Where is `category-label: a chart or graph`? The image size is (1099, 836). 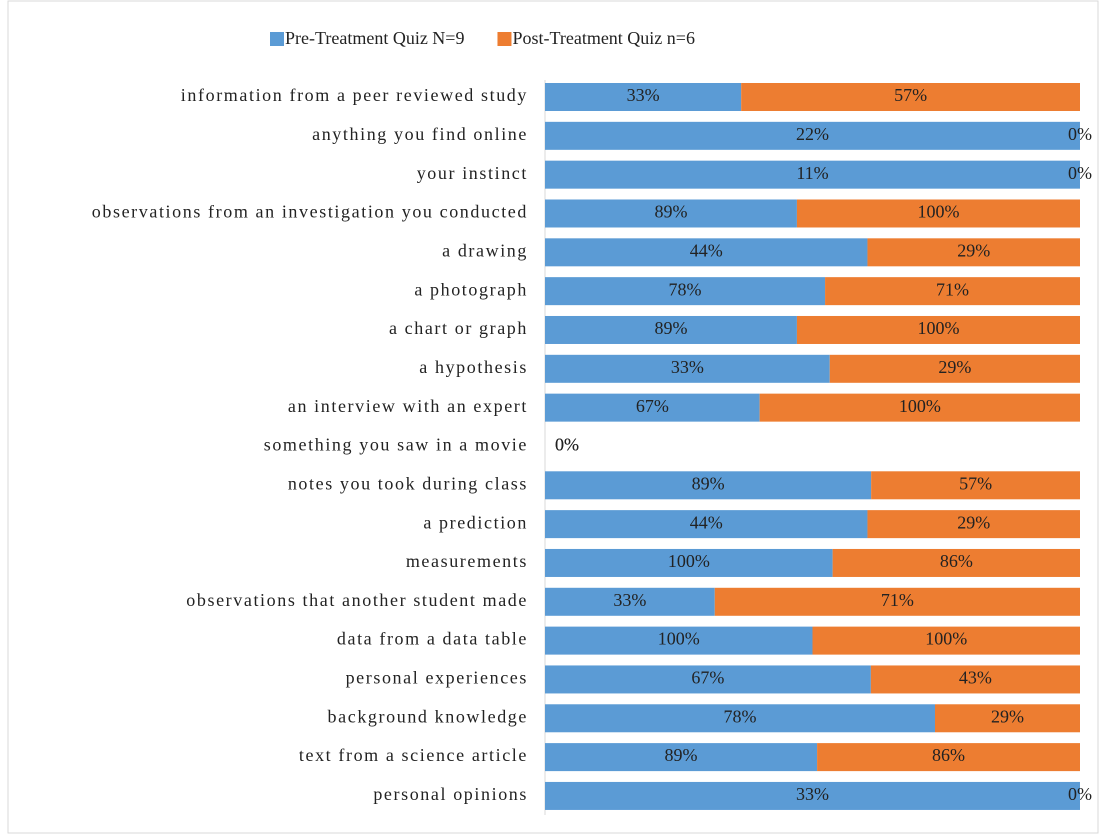
category-label: a chart or graph is located at coordinates (458, 328).